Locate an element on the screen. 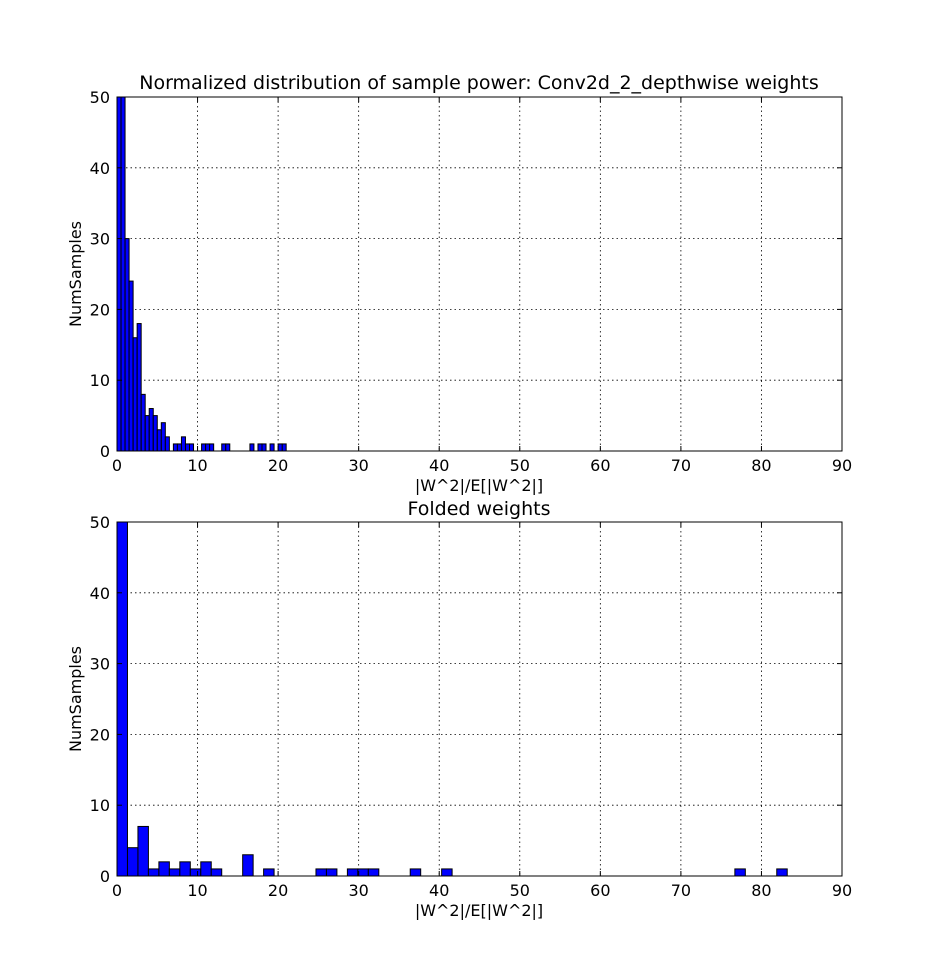 The width and height of the screenshot is (935, 973). chart-title: Folded weights is located at coordinates (479, 509).